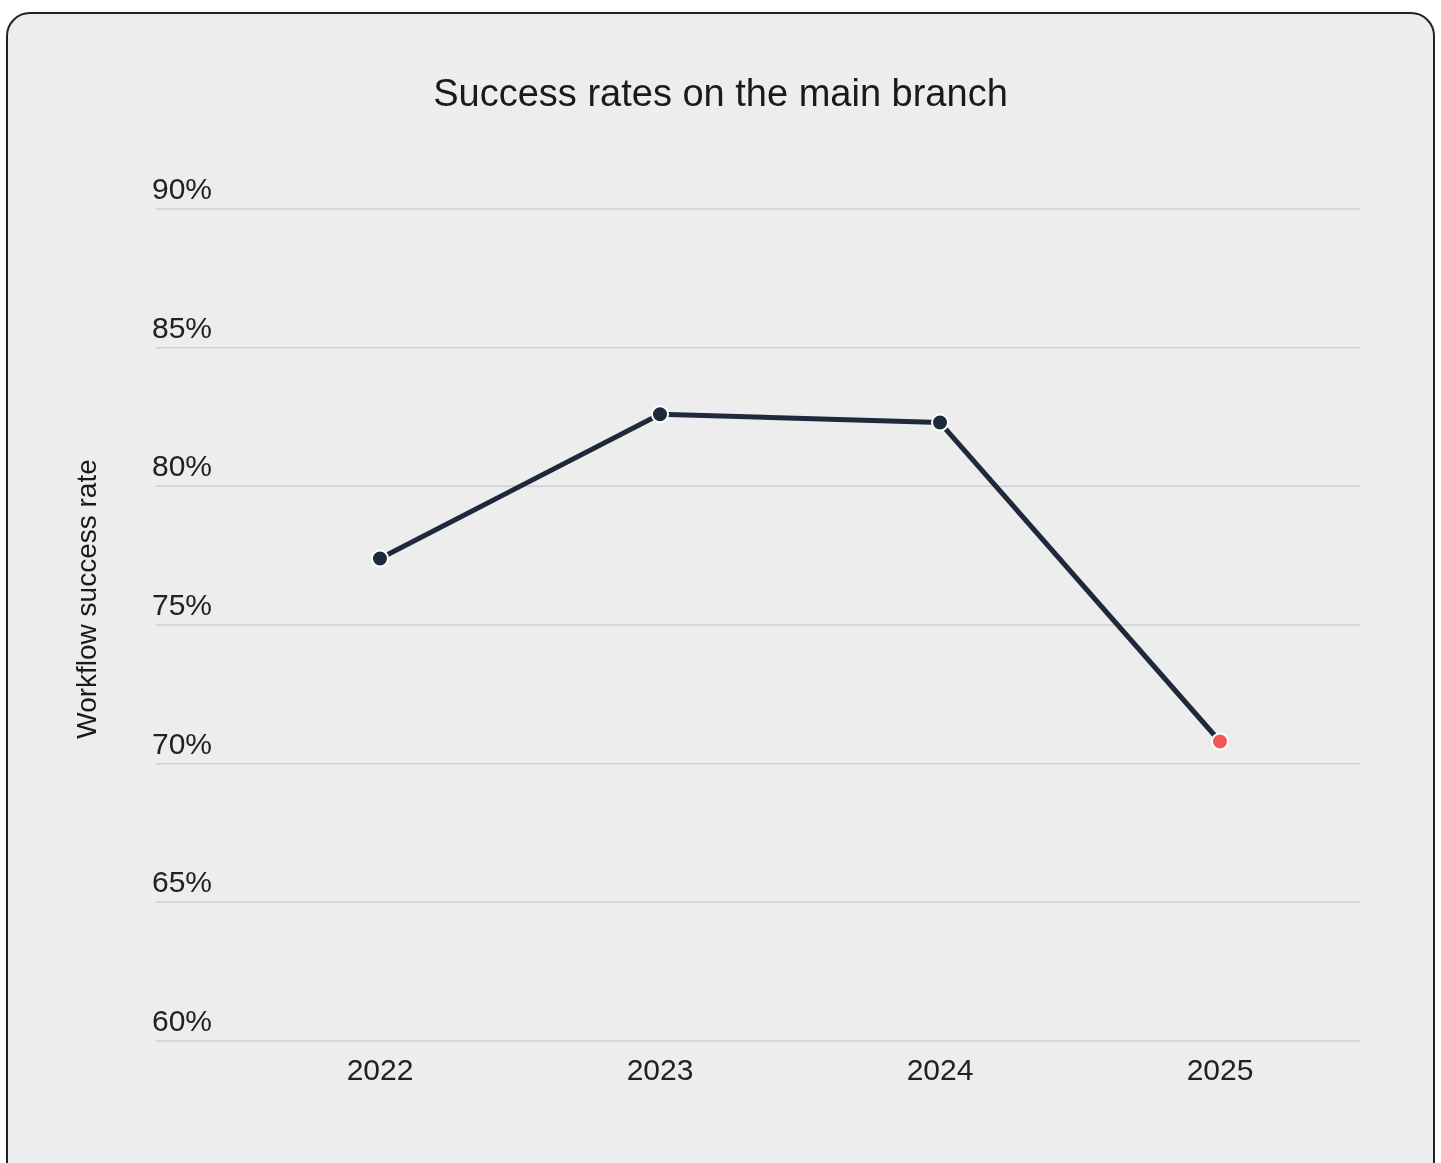  What do you see at coordinates (182, 882) in the screenshot?
I see `y-tick-label: 65%` at bounding box center [182, 882].